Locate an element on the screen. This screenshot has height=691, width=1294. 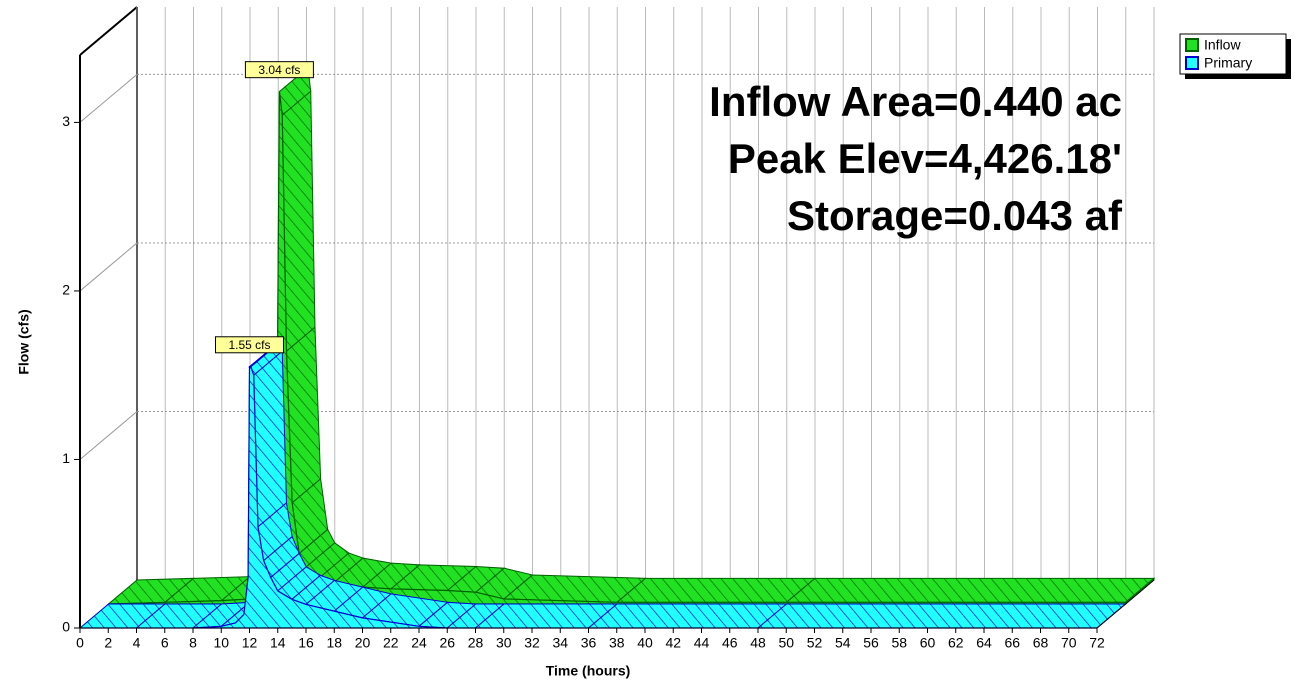
peak-label: 3.04 cfs is located at coordinates (279, 70).